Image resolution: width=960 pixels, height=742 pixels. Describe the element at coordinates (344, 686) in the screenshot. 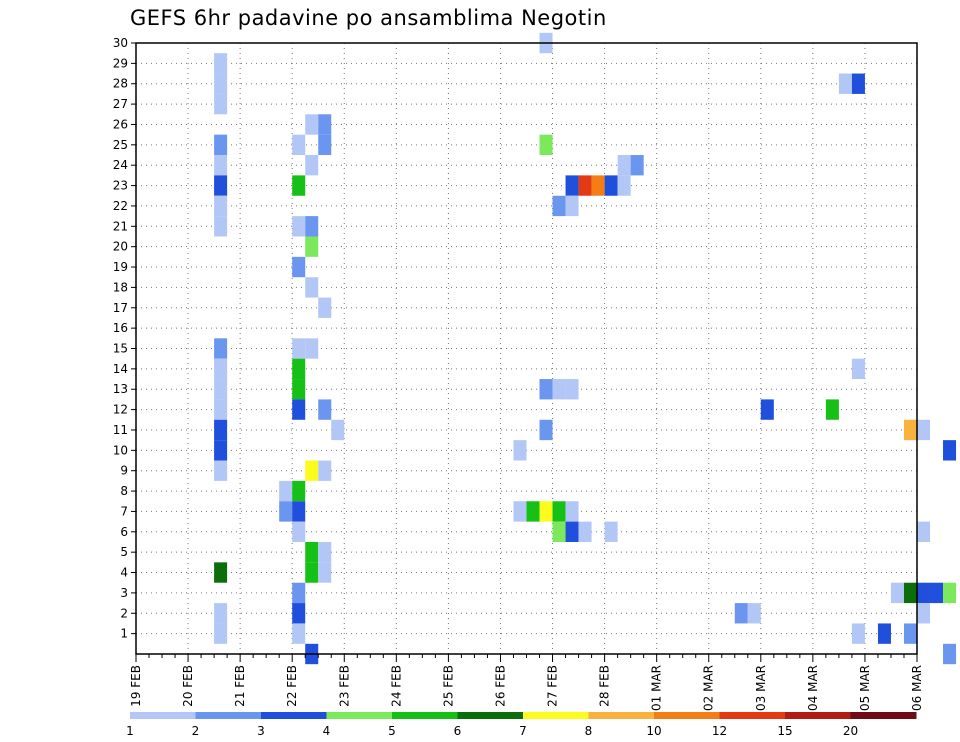

I see `x-tick-label: 23 FEB` at that location.